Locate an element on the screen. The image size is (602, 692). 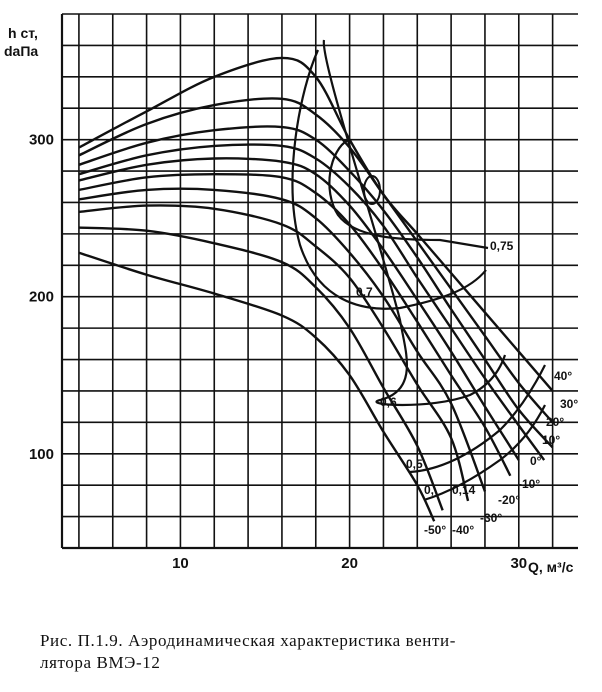
caption-line-2: лятора ВМЭ-12 is located at coordinates (100, 662).